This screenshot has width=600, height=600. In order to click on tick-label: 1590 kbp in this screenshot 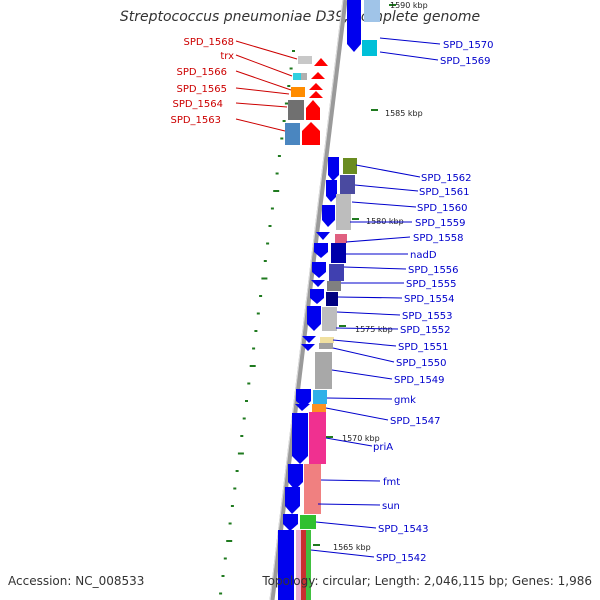, I will do `click(409, 5)`.